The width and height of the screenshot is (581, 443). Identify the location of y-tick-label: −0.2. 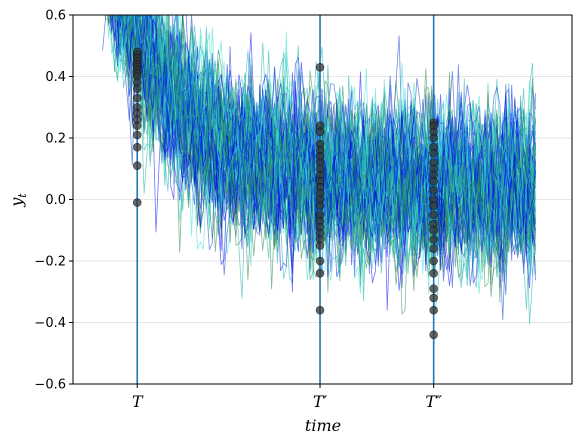
(50, 262).